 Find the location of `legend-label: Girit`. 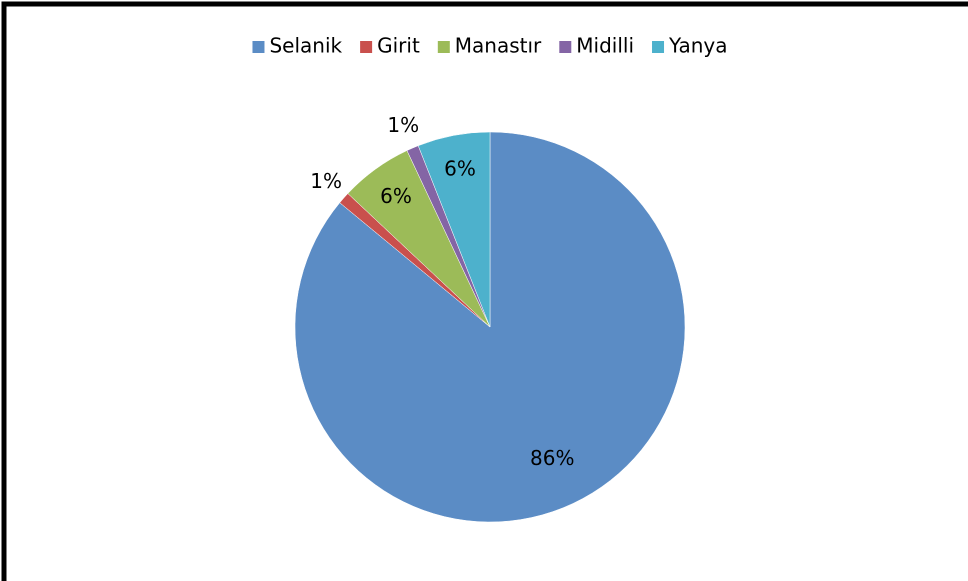

legend-label: Girit is located at coordinates (398, 46).